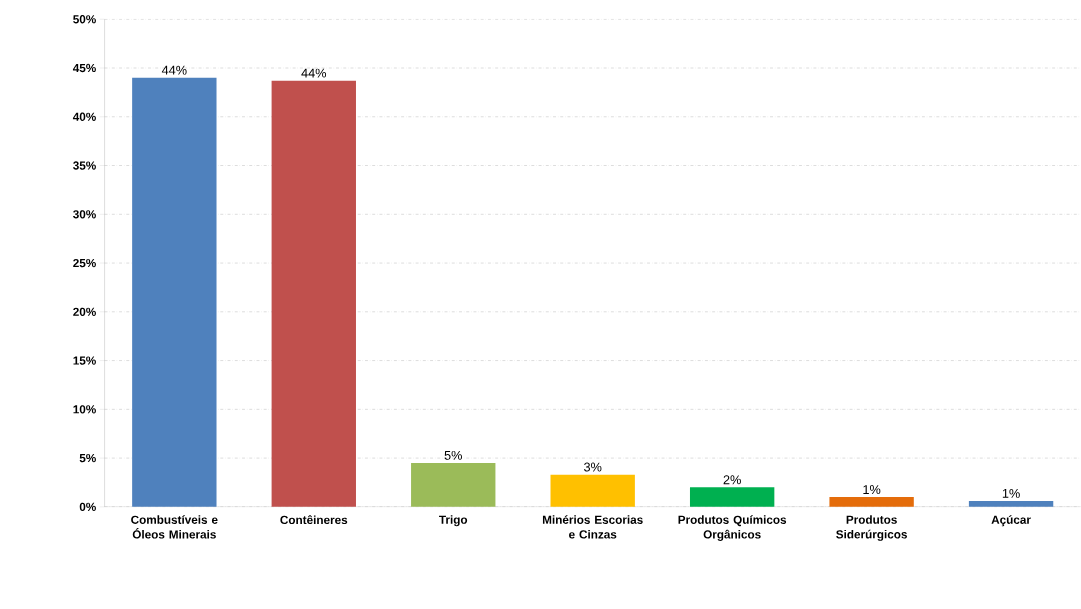 The image size is (1081, 609). What do you see at coordinates (314, 519) in the screenshot?
I see `x-tick-label: Contêineres` at bounding box center [314, 519].